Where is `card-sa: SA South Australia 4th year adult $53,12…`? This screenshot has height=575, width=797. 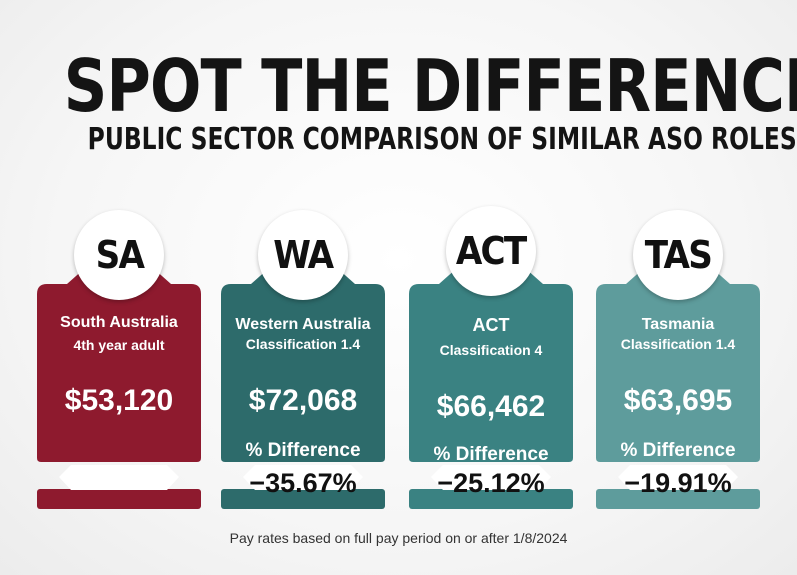
card-sa: SA South Australia 4th year adult $53,12… is located at coordinates (119, 356).